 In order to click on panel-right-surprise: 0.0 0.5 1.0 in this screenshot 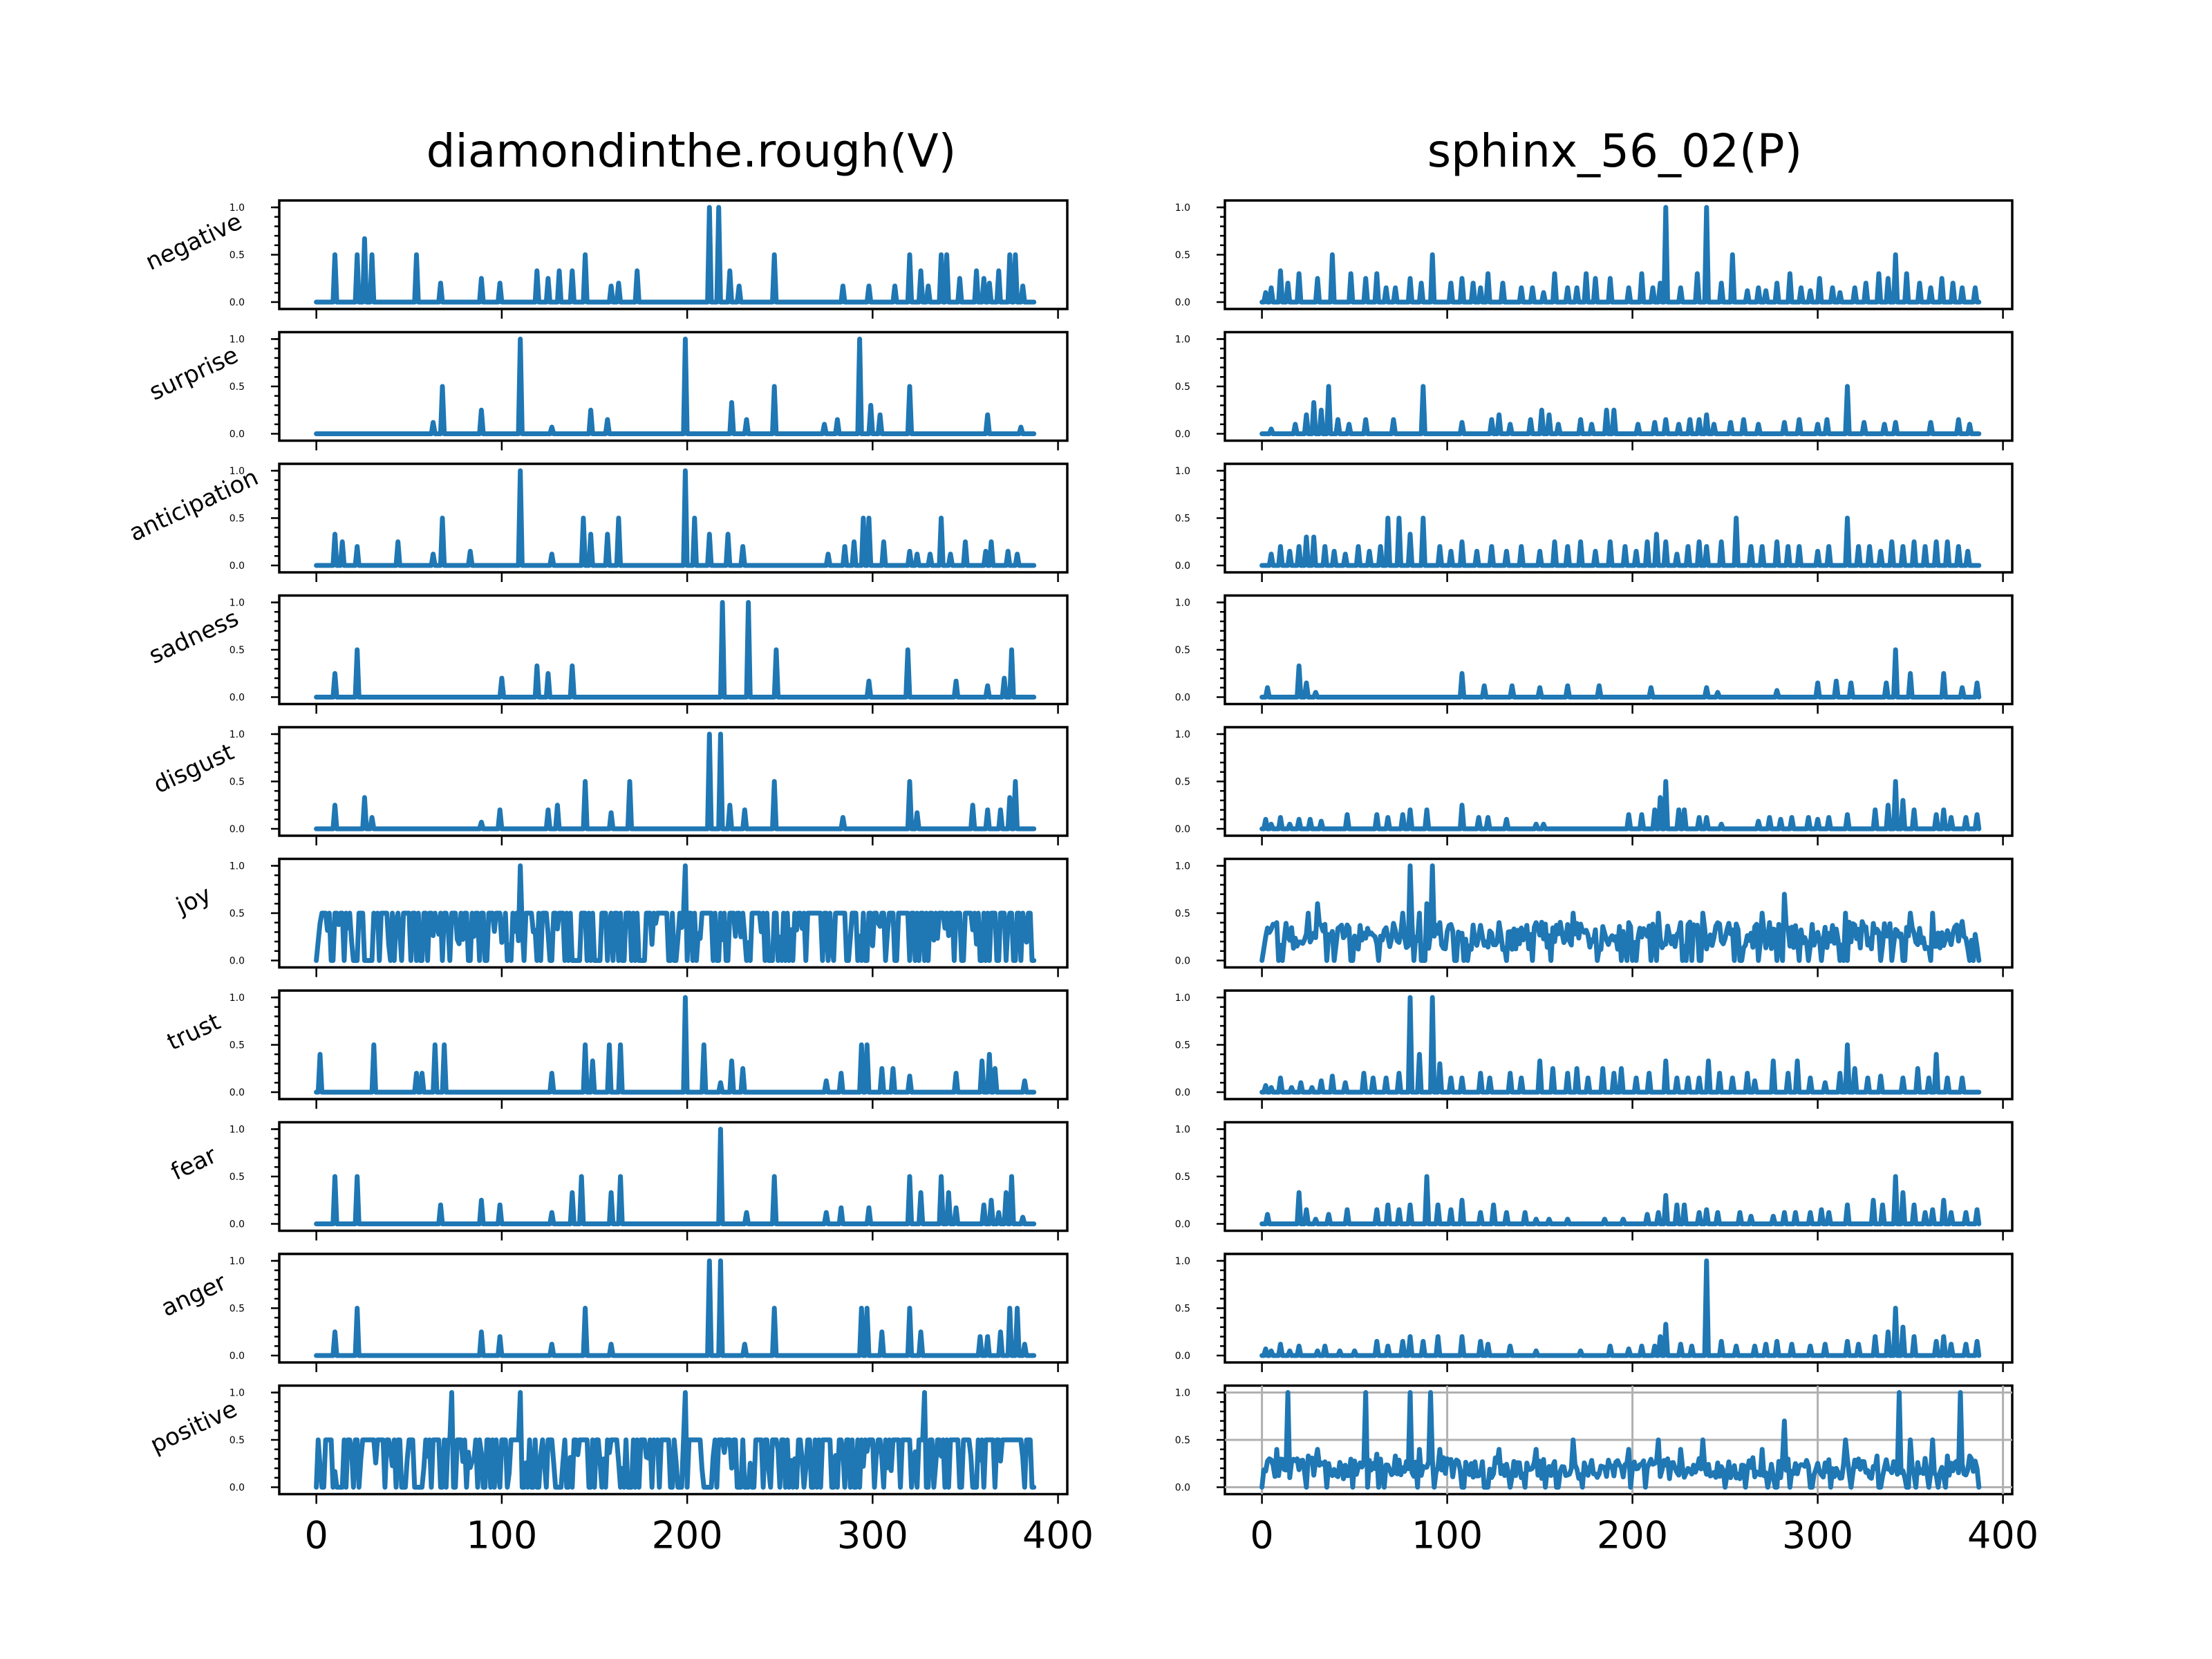, I will do `click(1595, 391)`.